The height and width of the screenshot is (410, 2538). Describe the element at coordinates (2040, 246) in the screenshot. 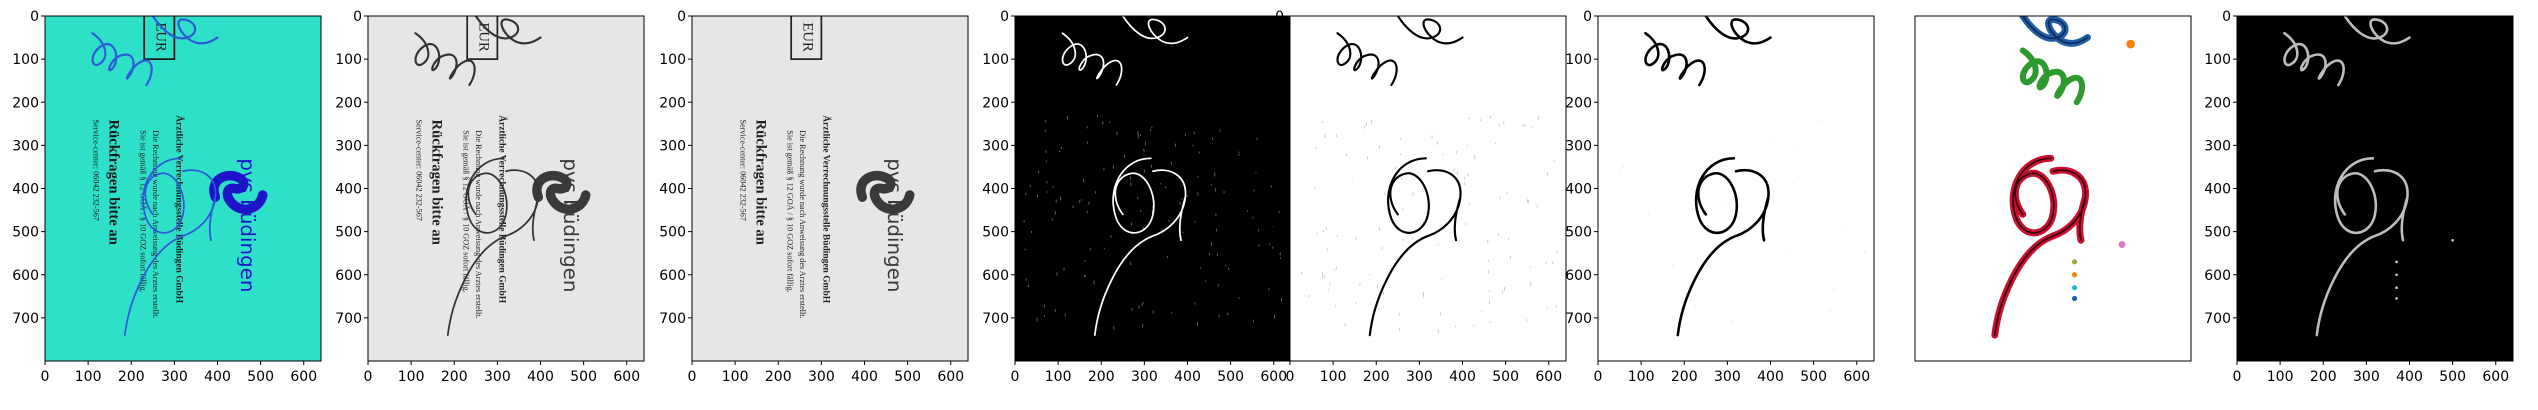

I see `component-big-core` at that location.